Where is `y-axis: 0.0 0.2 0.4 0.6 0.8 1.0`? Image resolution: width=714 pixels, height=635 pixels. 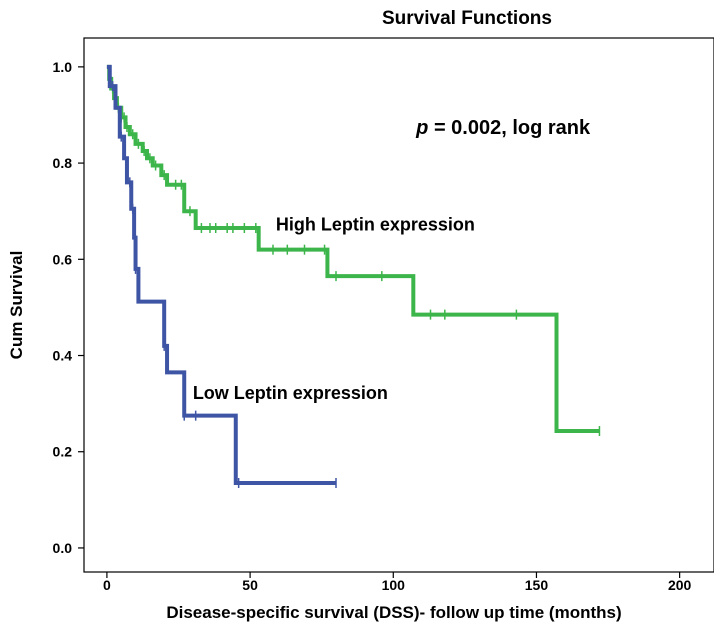 y-axis: 0.0 0.2 0.4 0.6 0.8 1.0 is located at coordinates (68, 307).